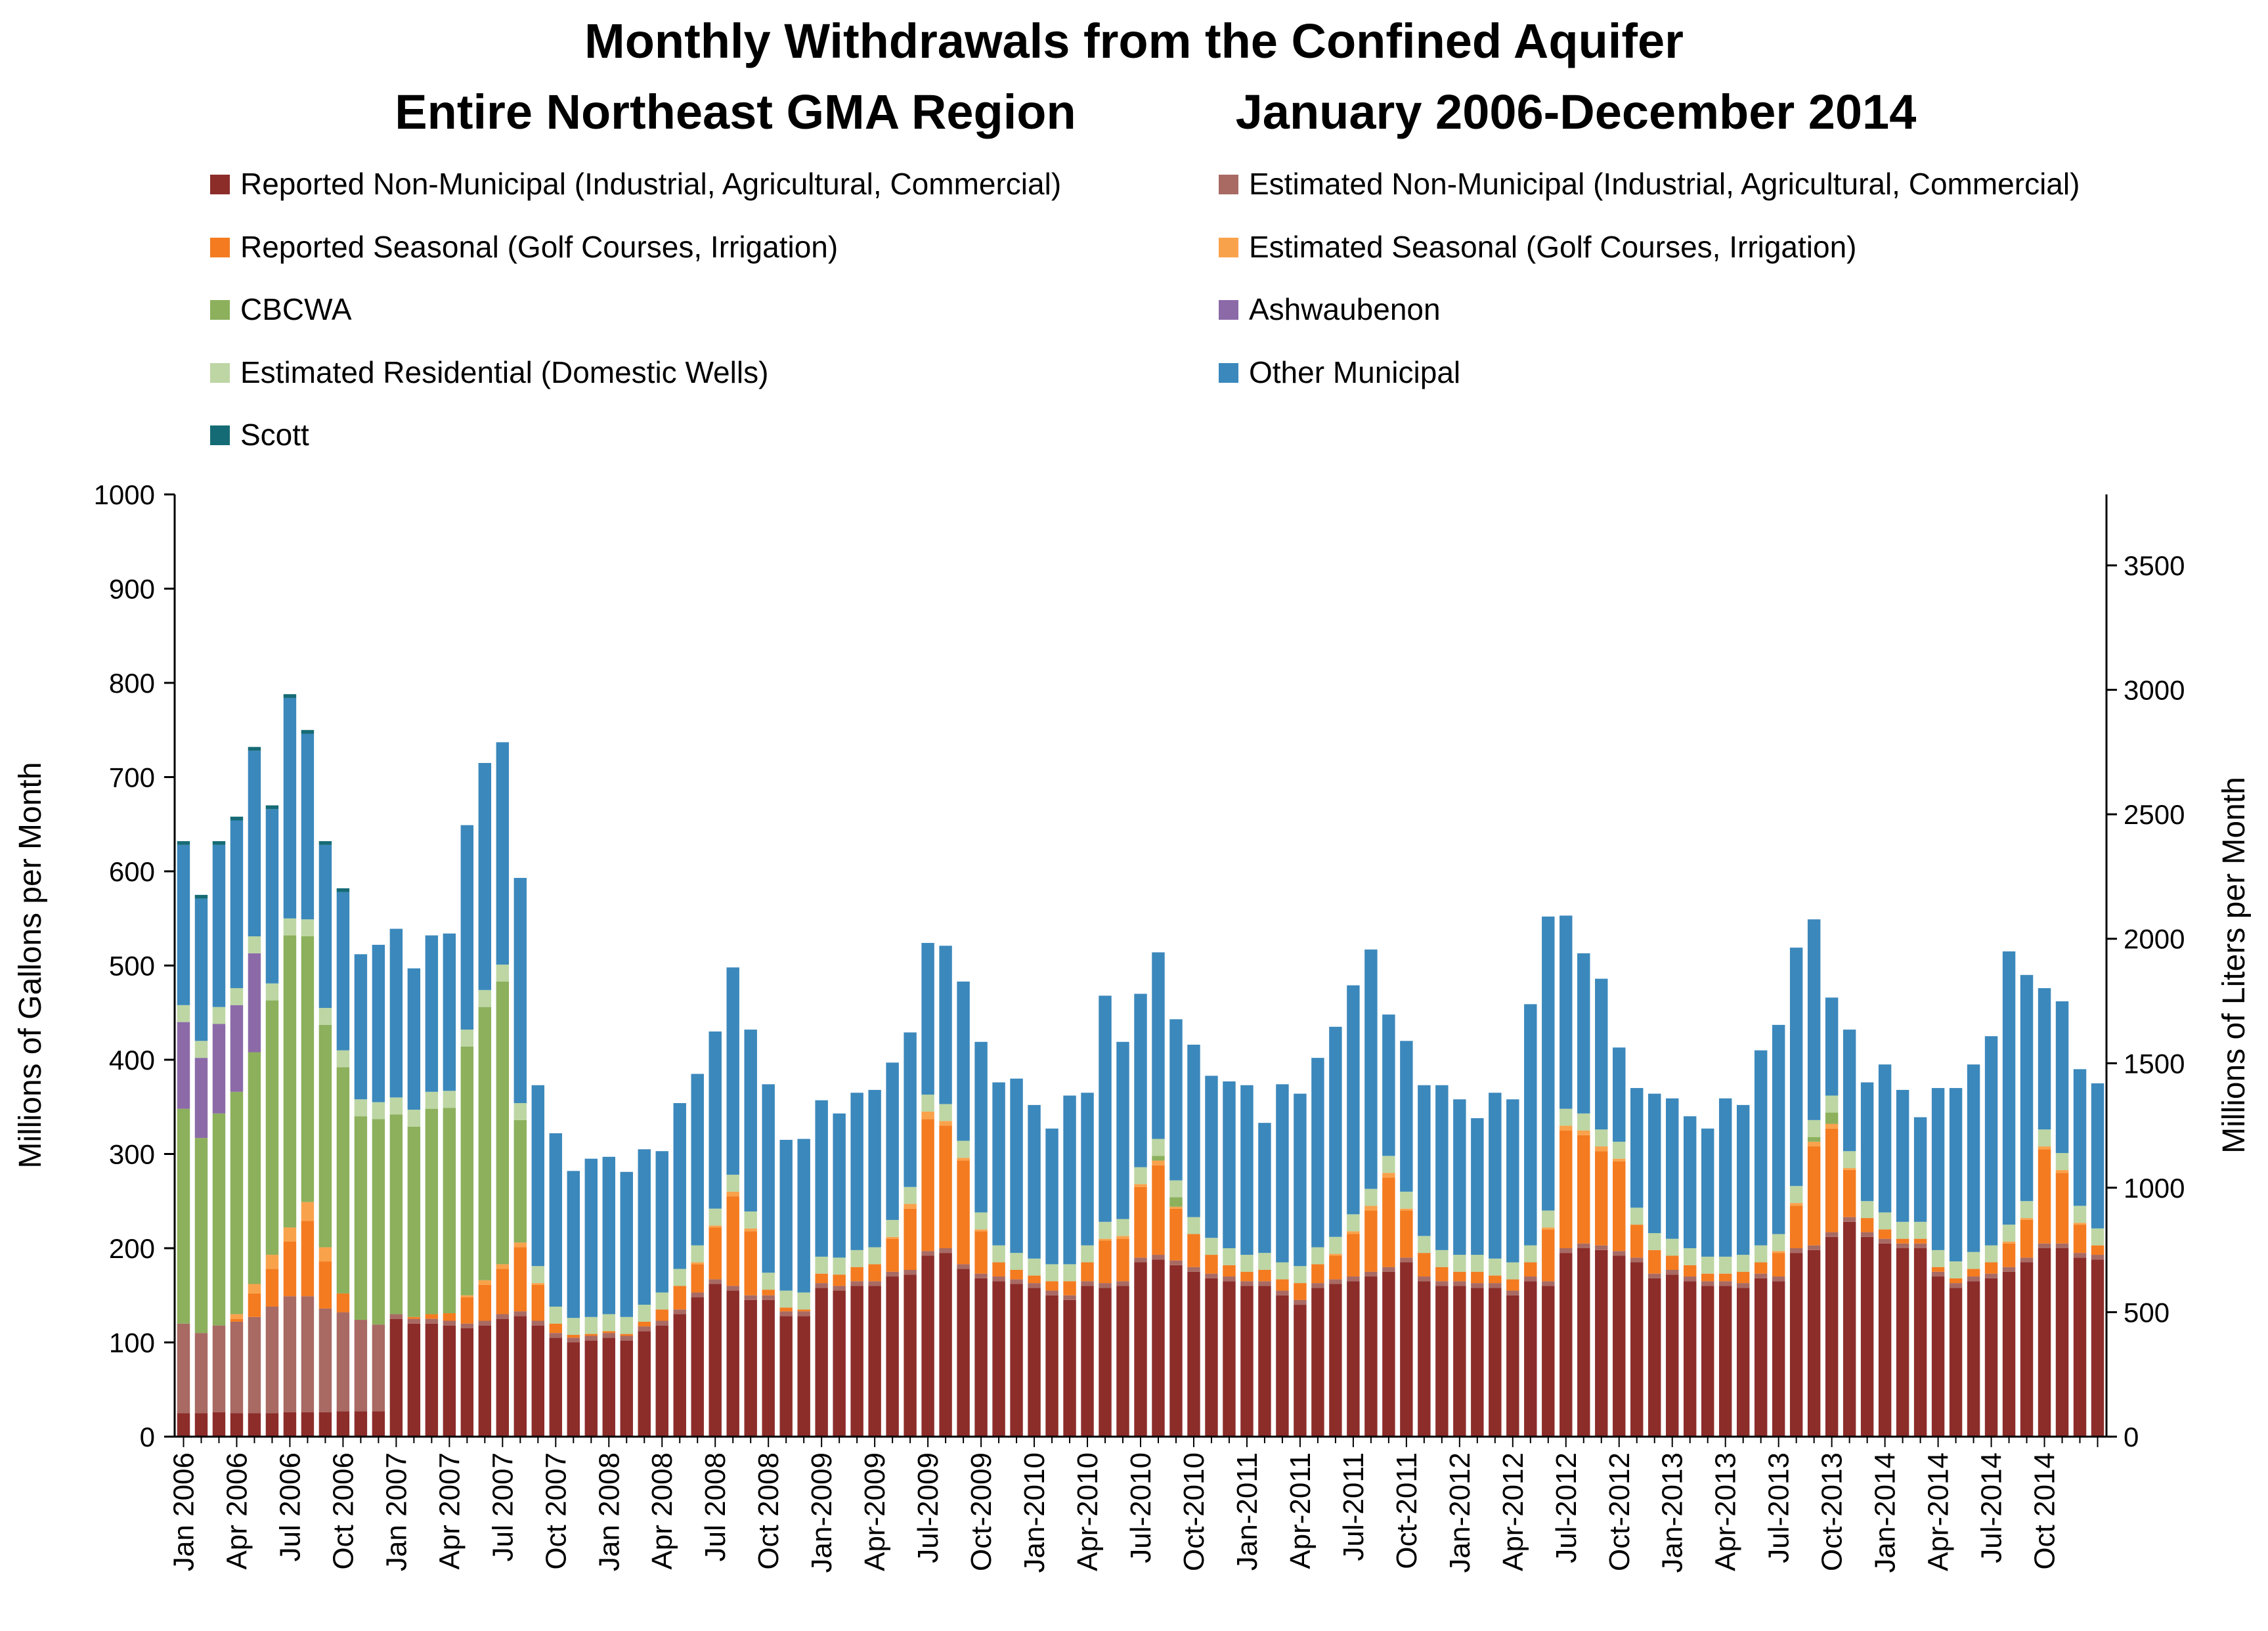 This screenshot has height=1631, width=2268. I want to click on x-tick-label: Jul-2009, so click(928, 1507).